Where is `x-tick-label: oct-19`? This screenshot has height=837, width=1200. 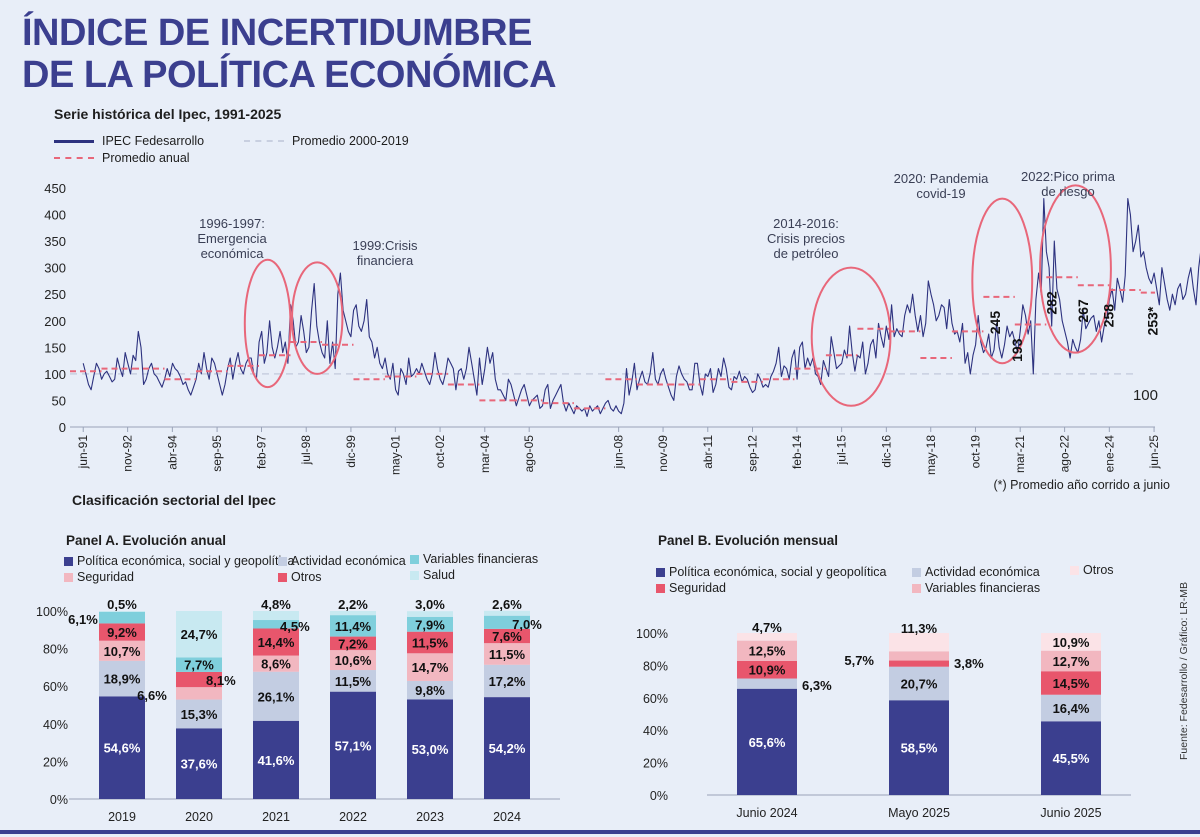
x-tick-label: oct-19 is located at coordinates (975, 452).